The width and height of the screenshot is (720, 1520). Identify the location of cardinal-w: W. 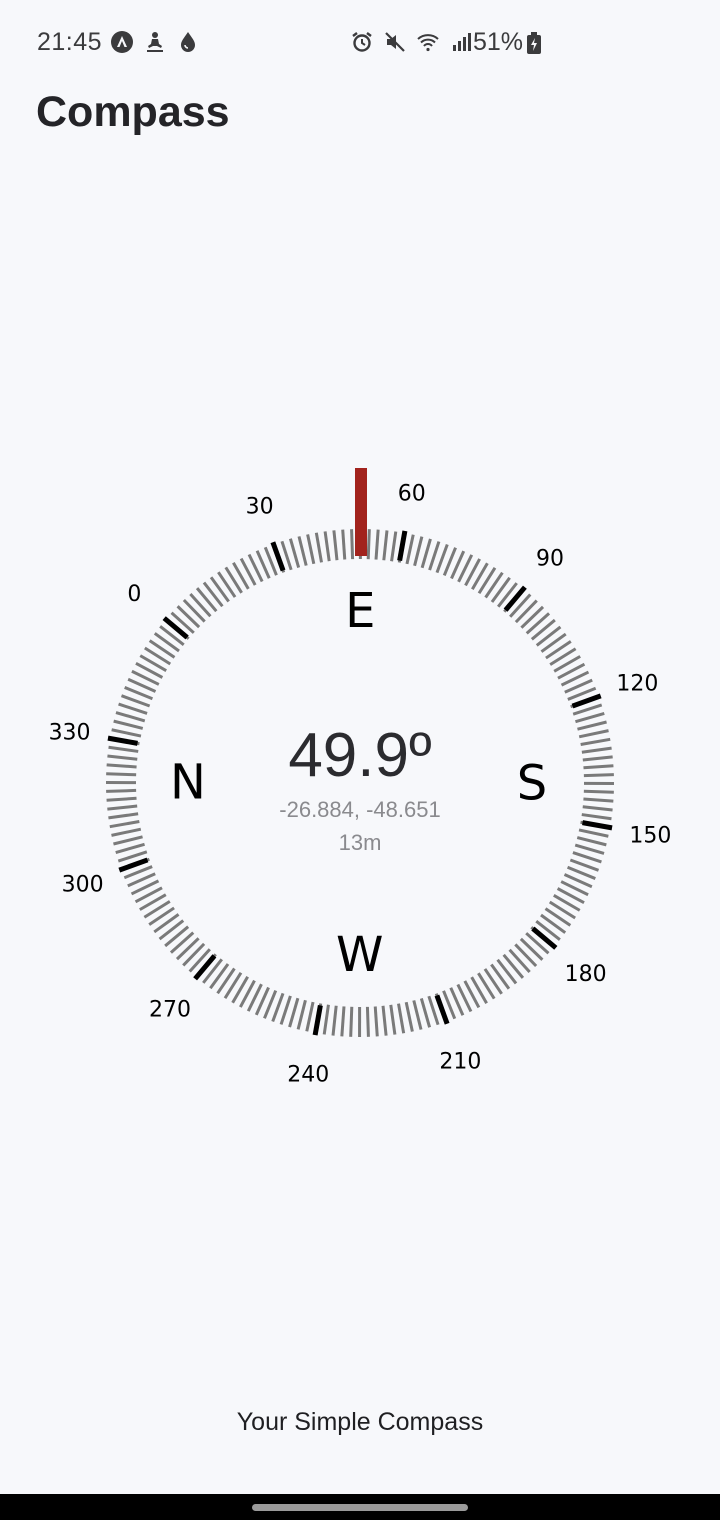
(359, 955).